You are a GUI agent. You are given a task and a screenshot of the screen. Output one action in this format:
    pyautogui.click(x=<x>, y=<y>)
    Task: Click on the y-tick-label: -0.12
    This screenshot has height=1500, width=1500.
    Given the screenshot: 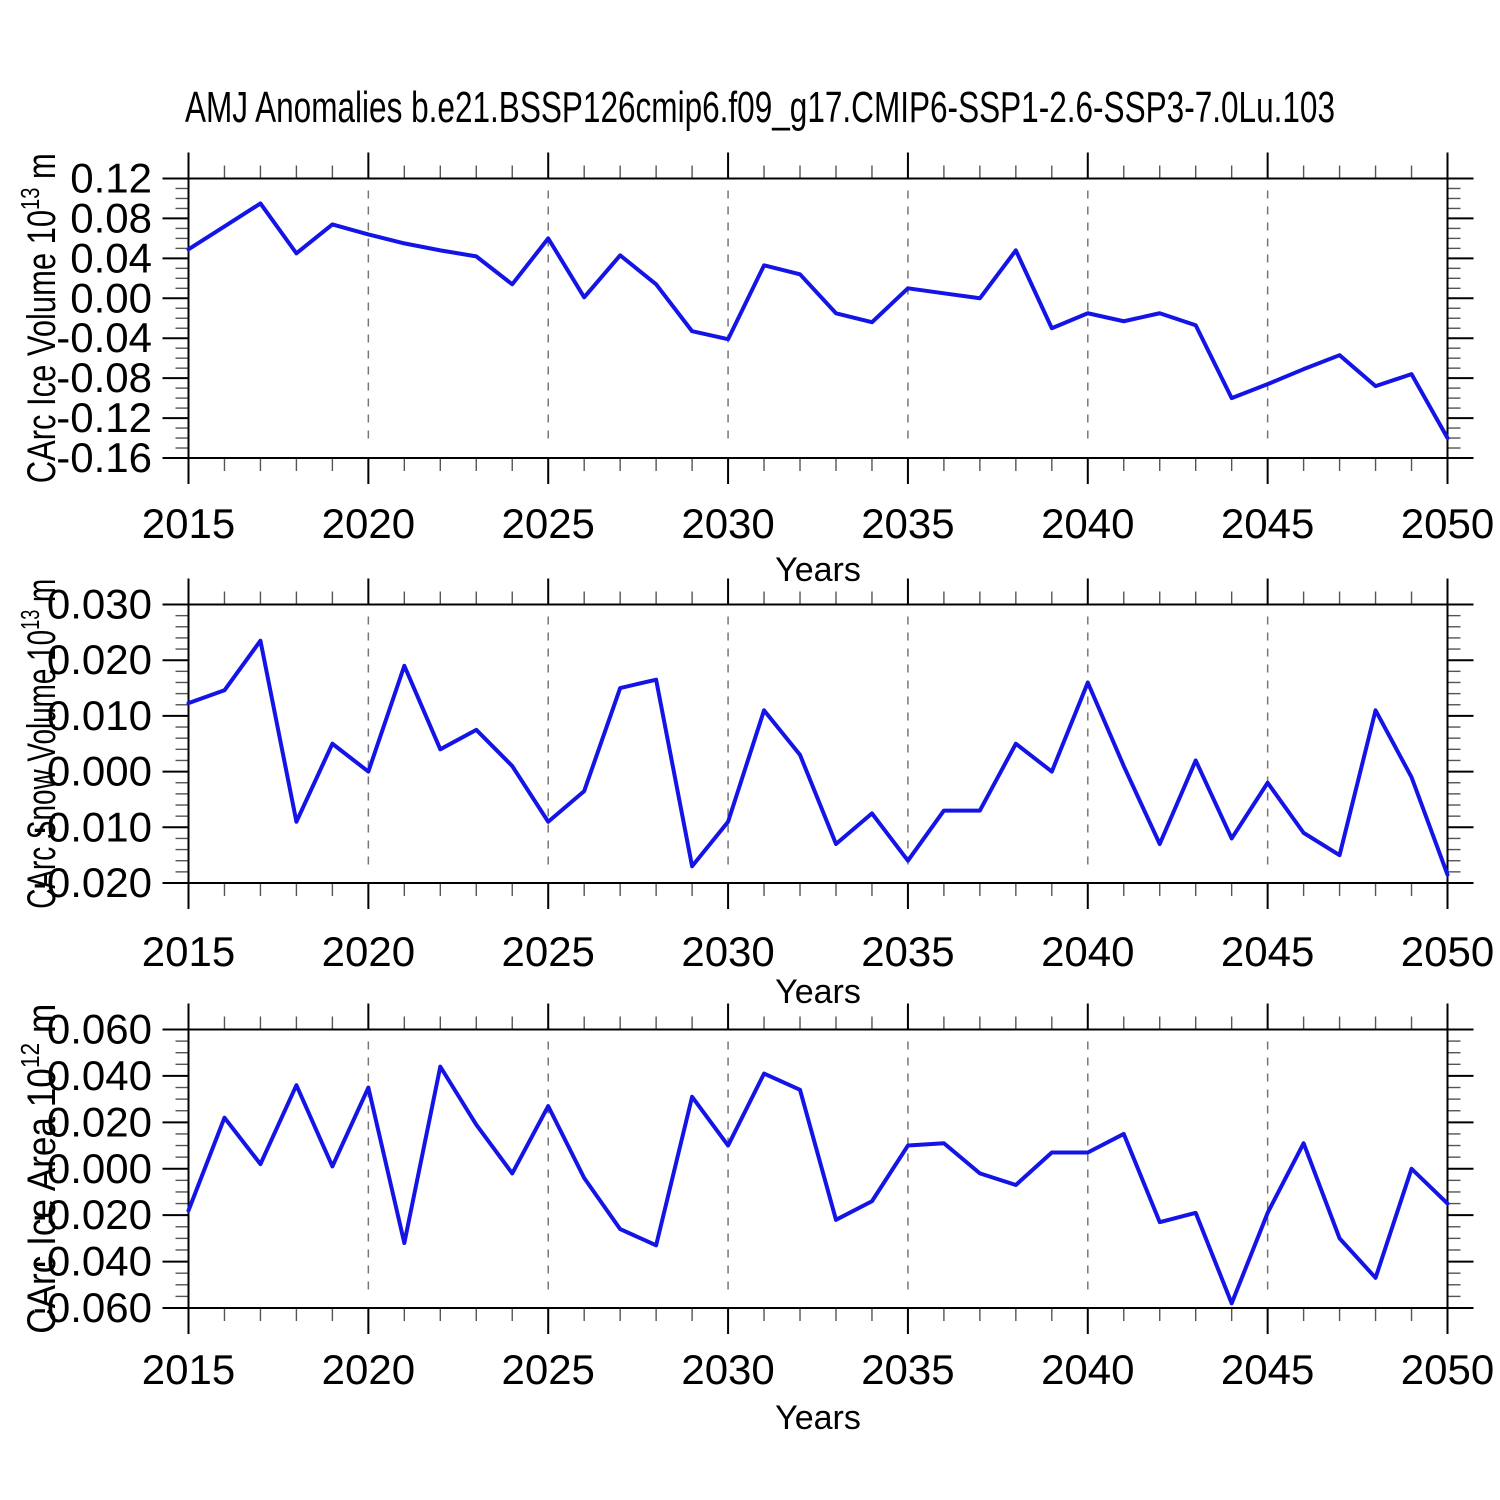 What is the action you would take?
    pyautogui.click(x=104, y=417)
    